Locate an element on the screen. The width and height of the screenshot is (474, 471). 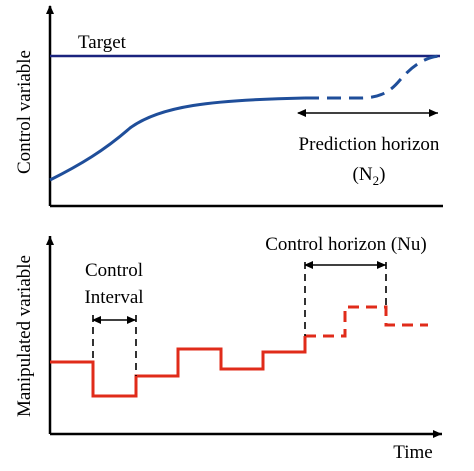
top-y-axis-label: Control variable is located at coordinates (24, 112).